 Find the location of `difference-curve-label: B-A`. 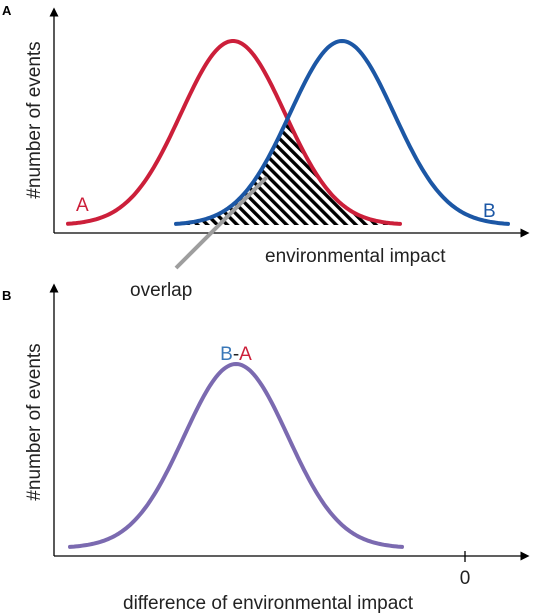

difference-curve-label: B-A is located at coordinates (236, 354).